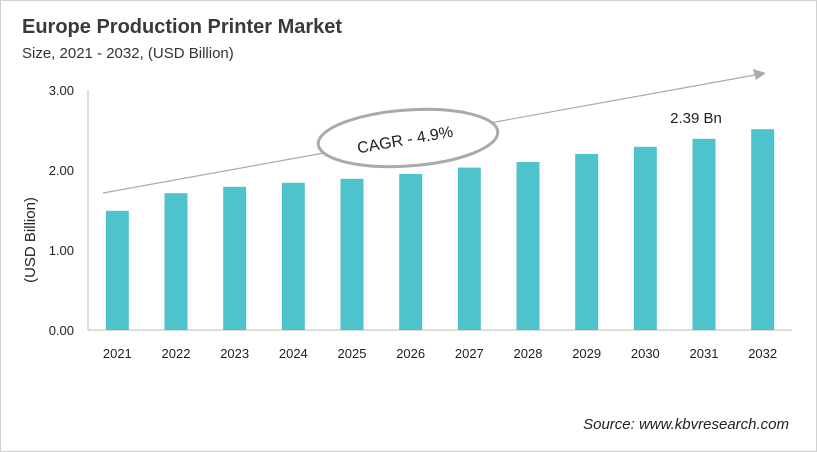 The width and height of the screenshot is (817, 452). I want to click on x-tick-label: 2032, so click(762, 353).